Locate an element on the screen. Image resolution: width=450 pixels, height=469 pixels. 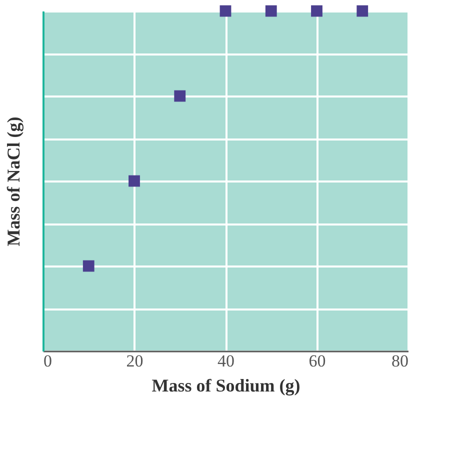
x-axis-title: Mass of Sodium (g) is located at coordinates (226, 386).